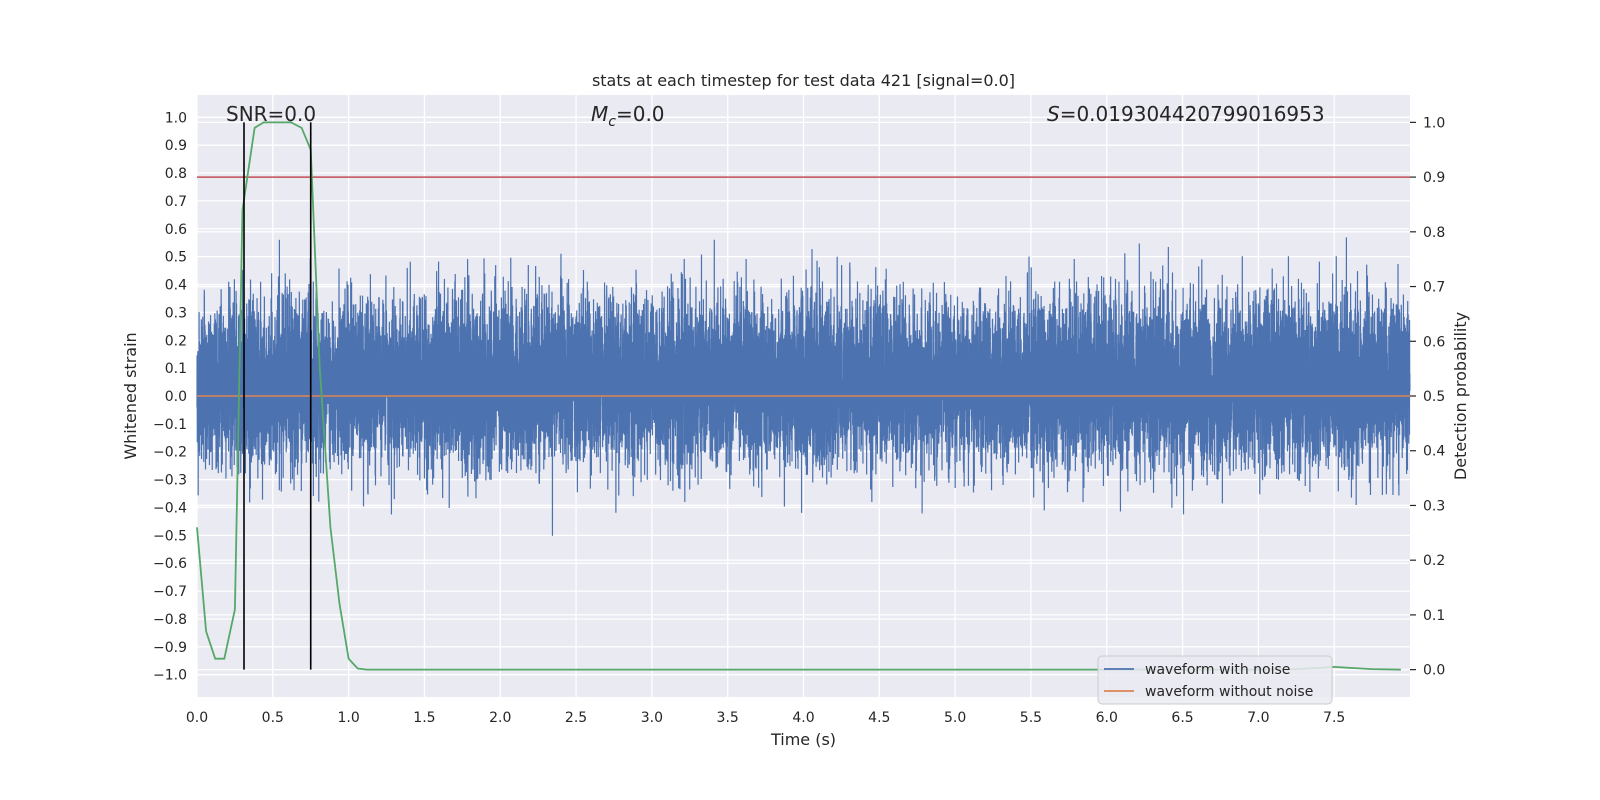 The width and height of the screenshot is (1600, 800). What do you see at coordinates (176, 286) in the screenshot?
I see `y-left-tick-label: 0.4` at bounding box center [176, 286].